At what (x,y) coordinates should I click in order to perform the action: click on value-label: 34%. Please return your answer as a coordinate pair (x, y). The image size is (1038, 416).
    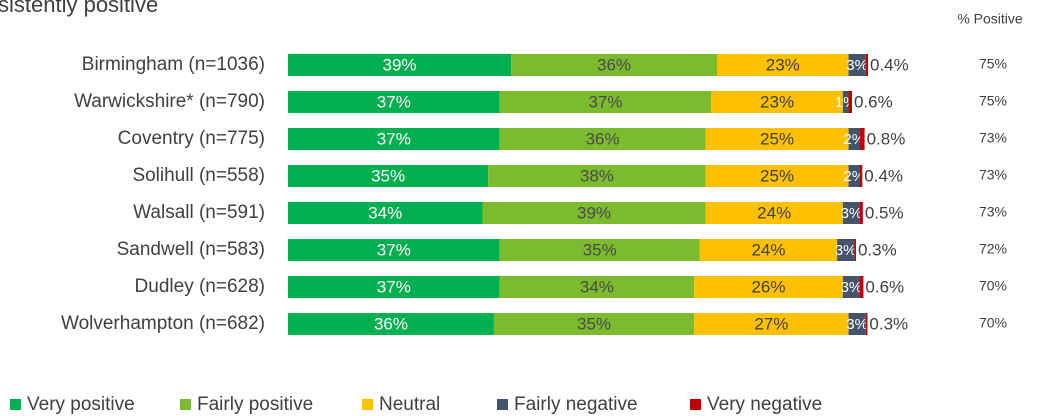
    Looking at the image, I should click on (597, 286).